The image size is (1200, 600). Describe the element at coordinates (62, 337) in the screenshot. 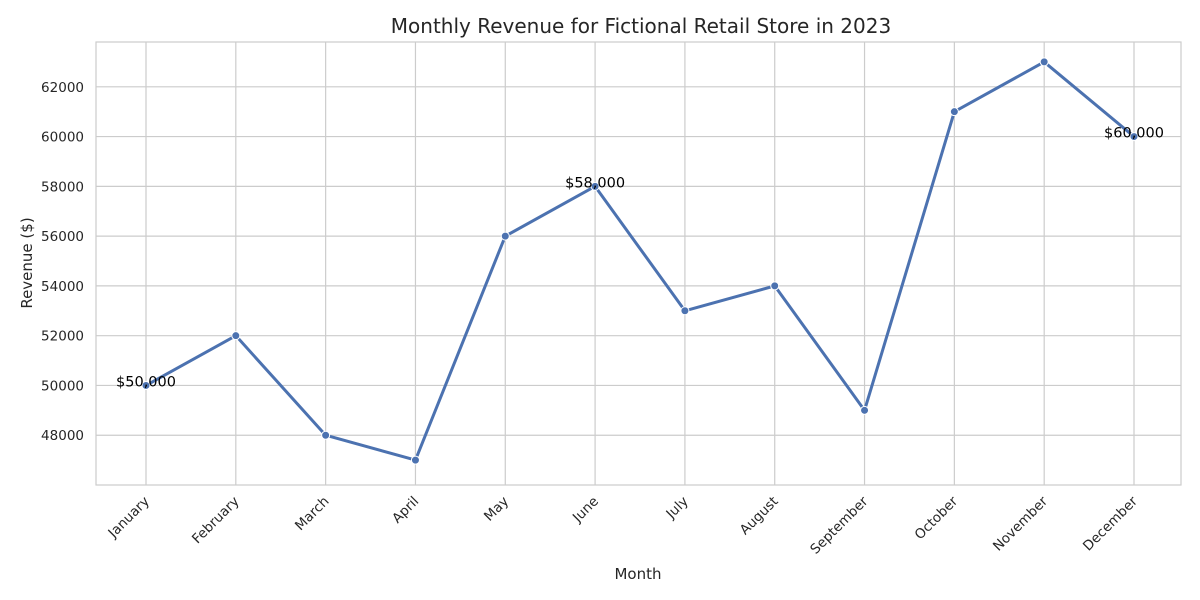

I see `y-tick-label: 52000` at that location.